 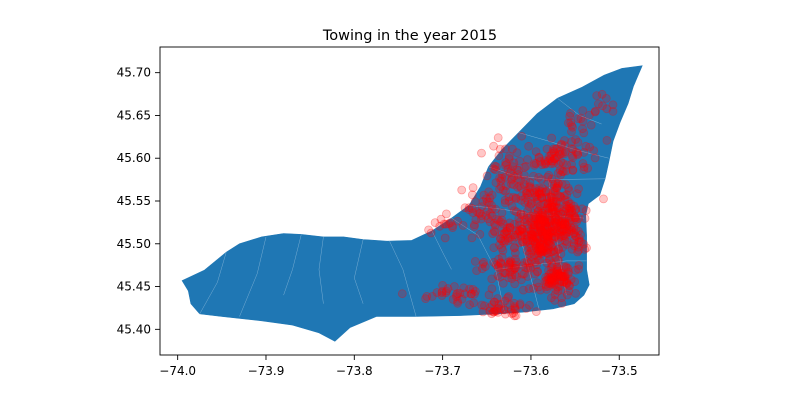 I want to click on x-tick-label: −73.8, so click(x=354, y=371).